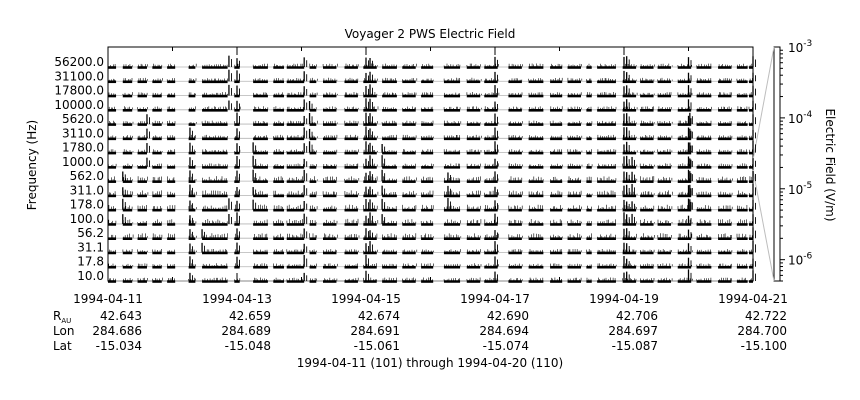  What do you see at coordinates (379, 316) in the screenshot?
I see `ephemeris-value: 42.674` at bounding box center [379, 316].